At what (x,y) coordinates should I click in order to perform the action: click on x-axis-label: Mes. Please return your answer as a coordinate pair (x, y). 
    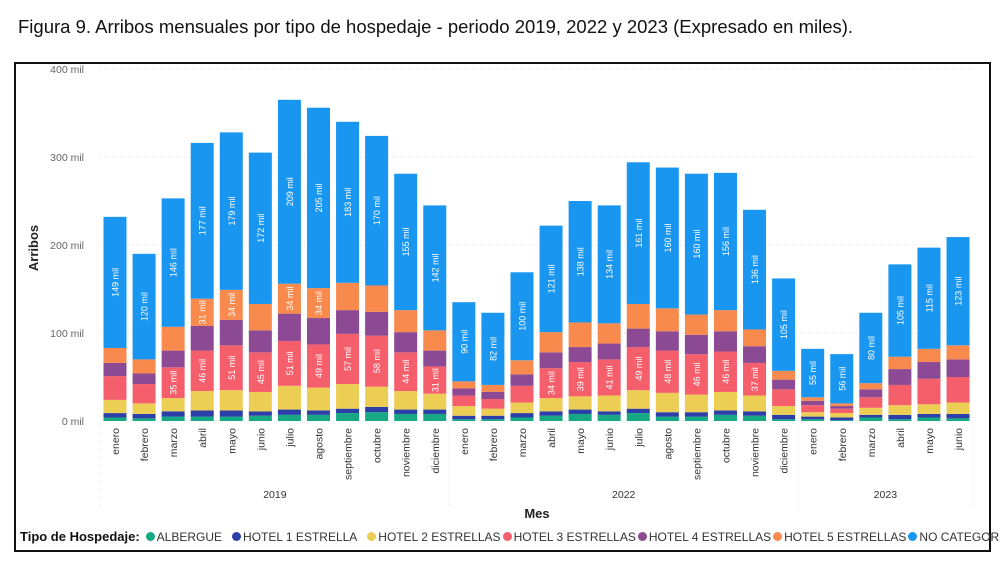
    Looking at the image, I should click on (536, 513).